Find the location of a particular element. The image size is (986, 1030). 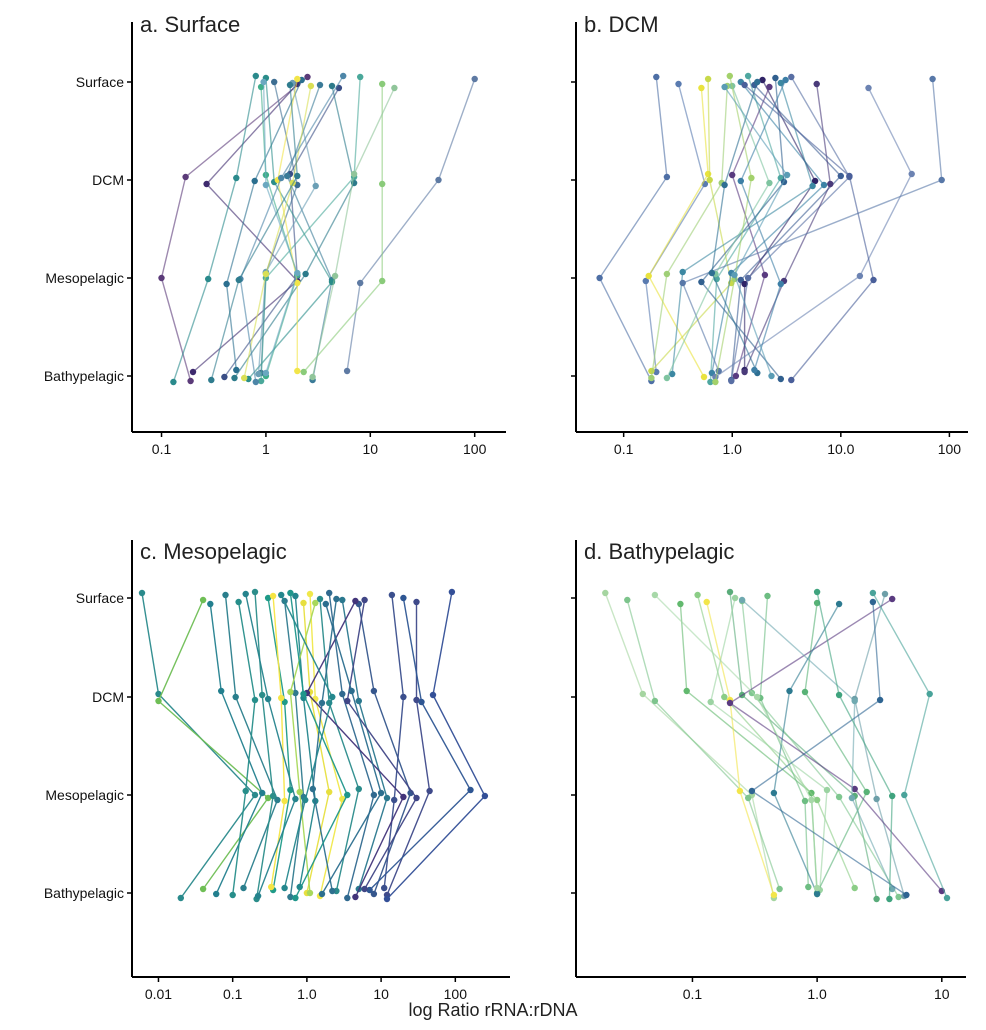

x-tick-label: 10.0 is located at coordinates (840, 449).